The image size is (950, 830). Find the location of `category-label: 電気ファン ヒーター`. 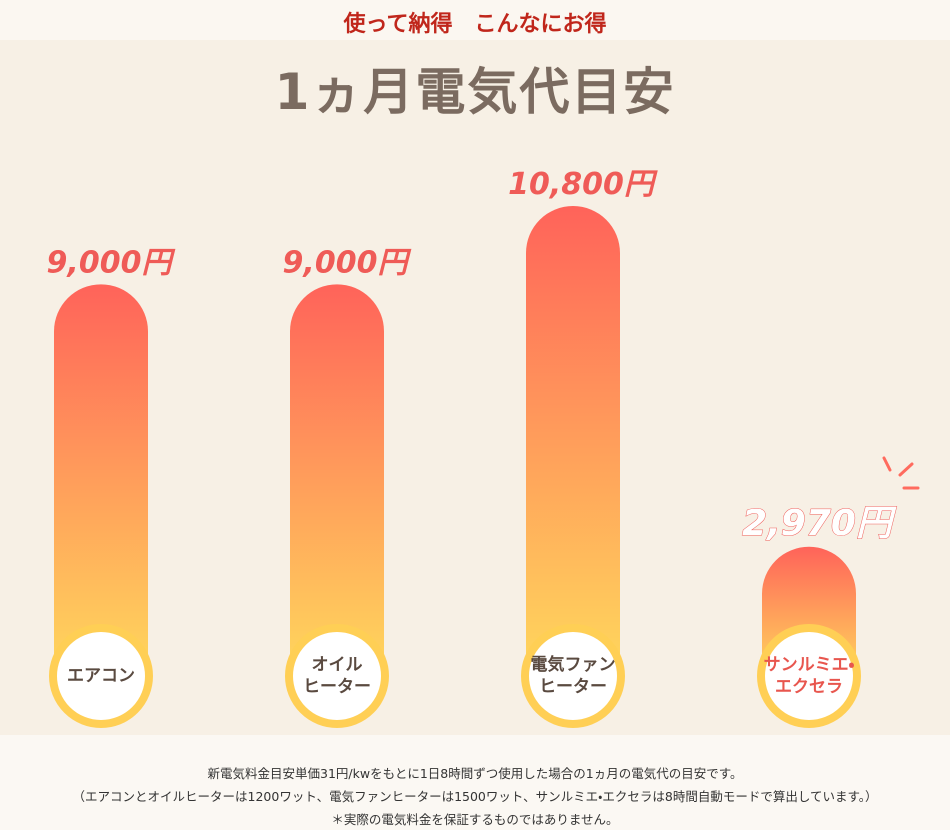

category-label: 電気ファン ヒーター is located at coordinates (573, 676).